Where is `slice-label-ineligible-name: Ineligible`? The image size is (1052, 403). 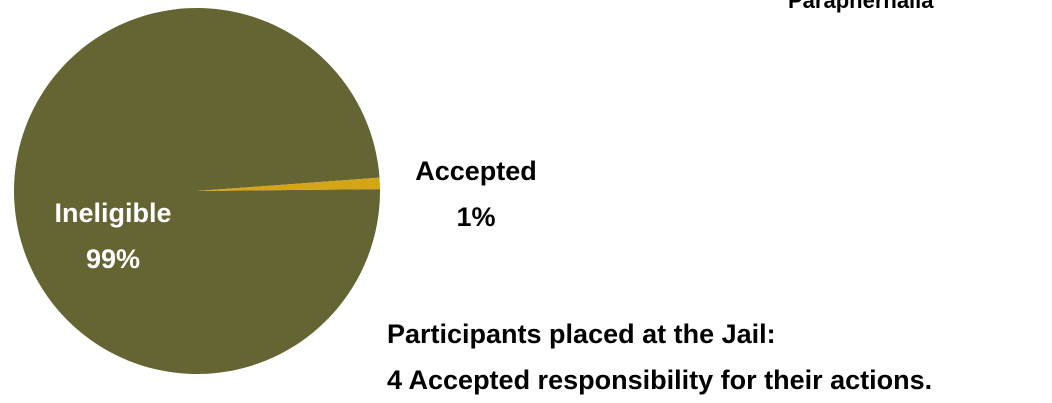 slice-label-ineligible-name: Ineligible is located at coordinates (113, 213).